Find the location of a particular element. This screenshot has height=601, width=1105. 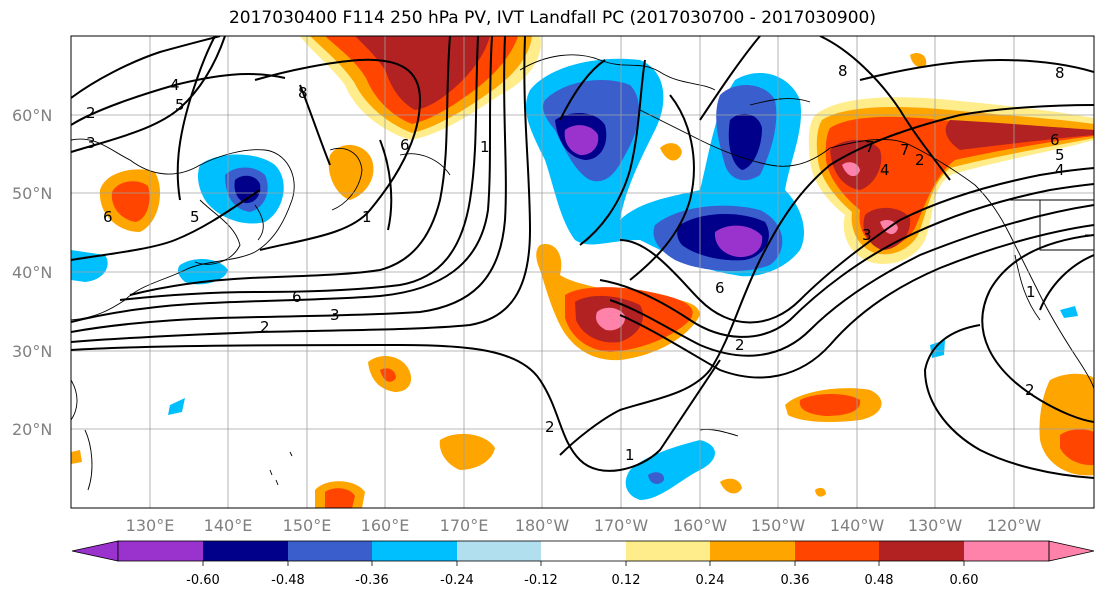

lon-label: 140°W is located at coordinates (857, 525).